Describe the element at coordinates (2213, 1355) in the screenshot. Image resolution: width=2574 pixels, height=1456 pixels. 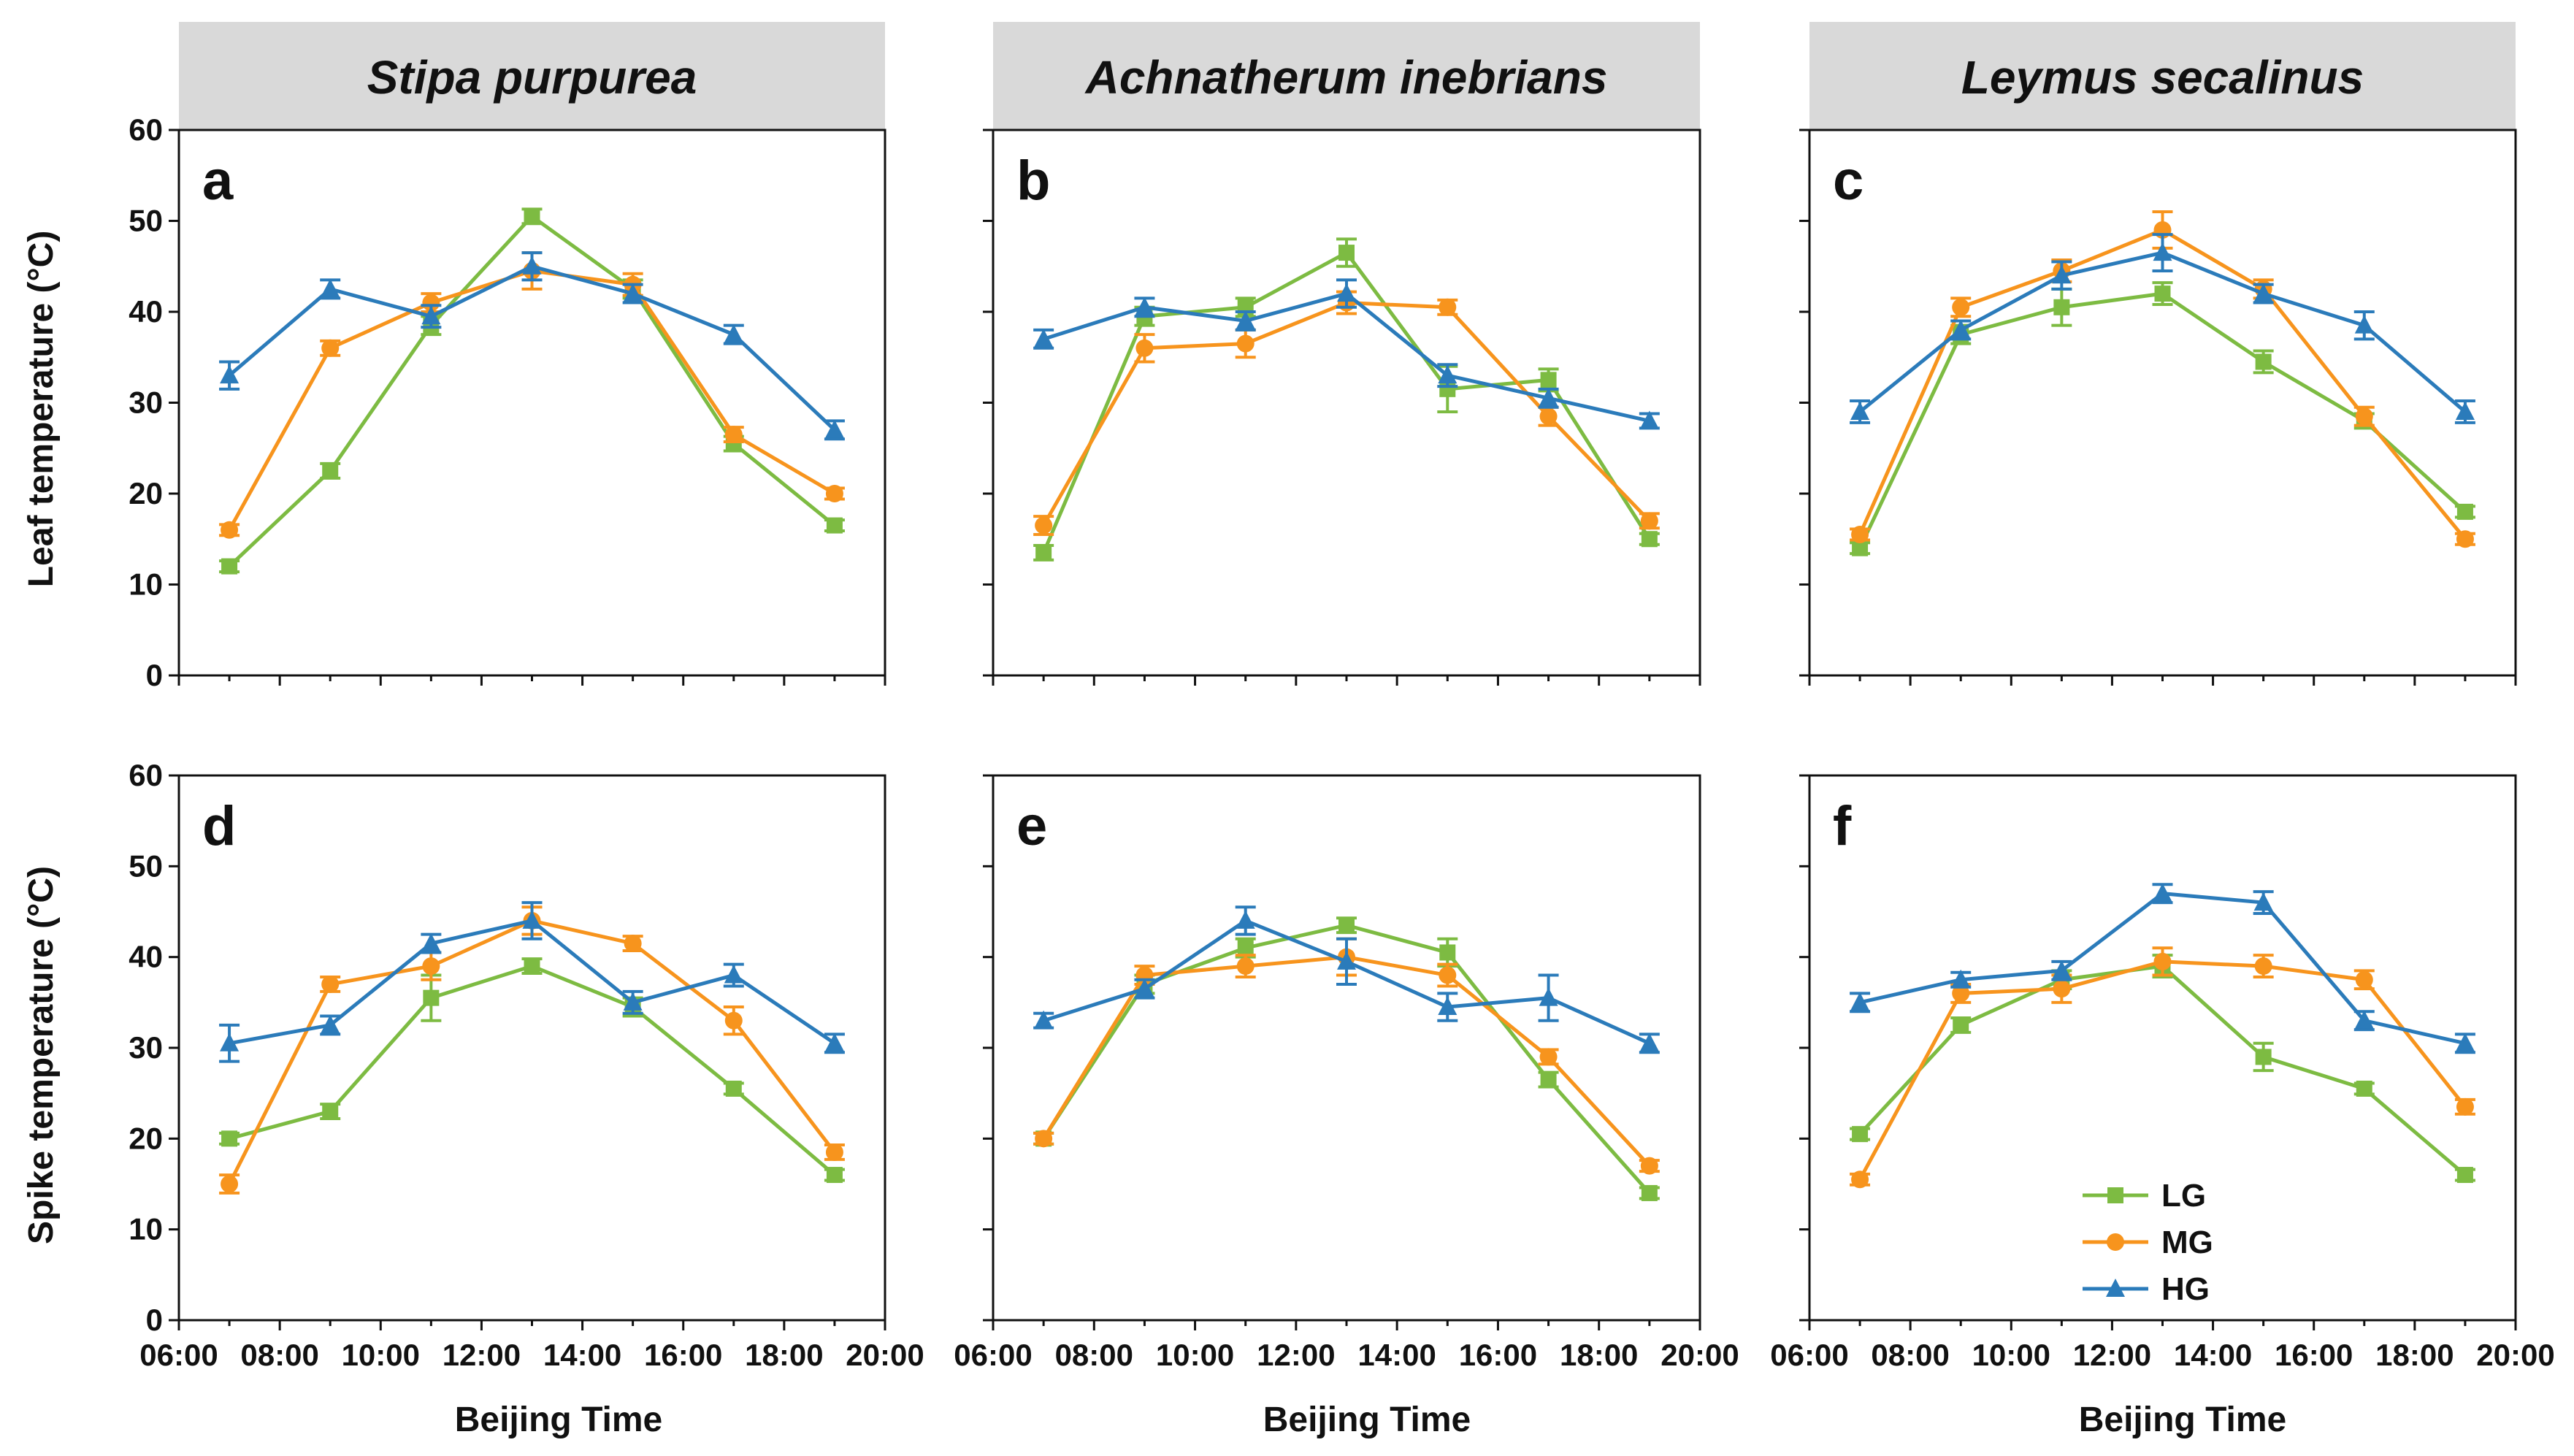
I see `x-tick-label: 14:00` at that location.